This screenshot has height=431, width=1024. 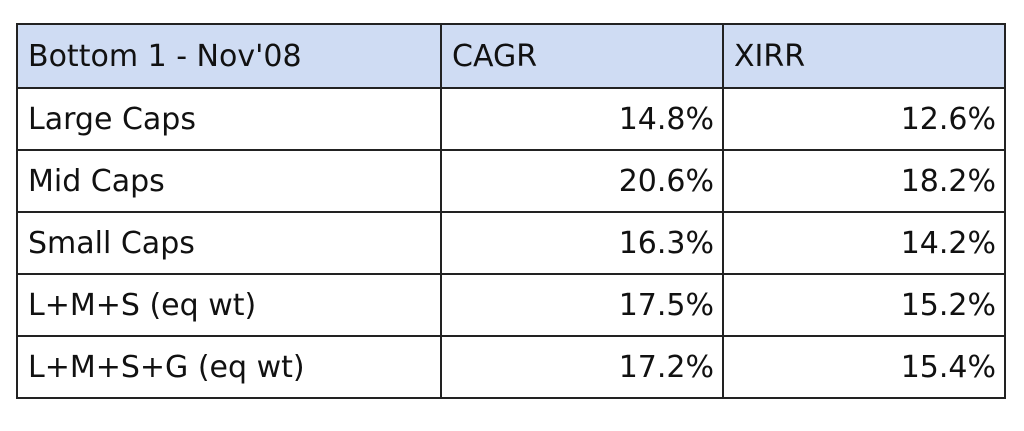 I want to click on row-label: L+M+S (eq wt), so click(x=229, y=305).